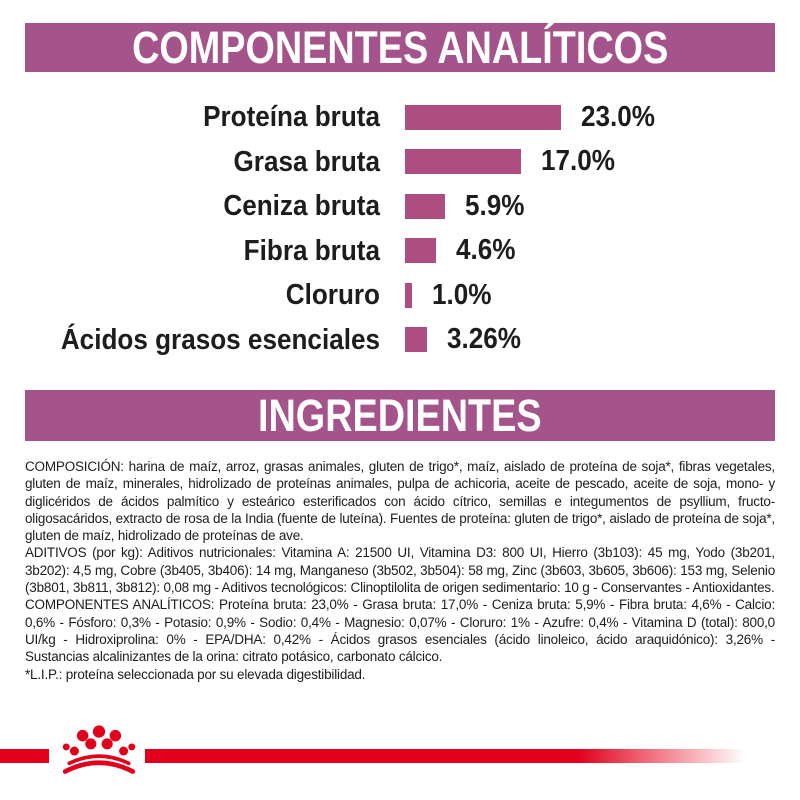  I want to click on chart-row: Cloruro 1.0%, so click(400, 295).